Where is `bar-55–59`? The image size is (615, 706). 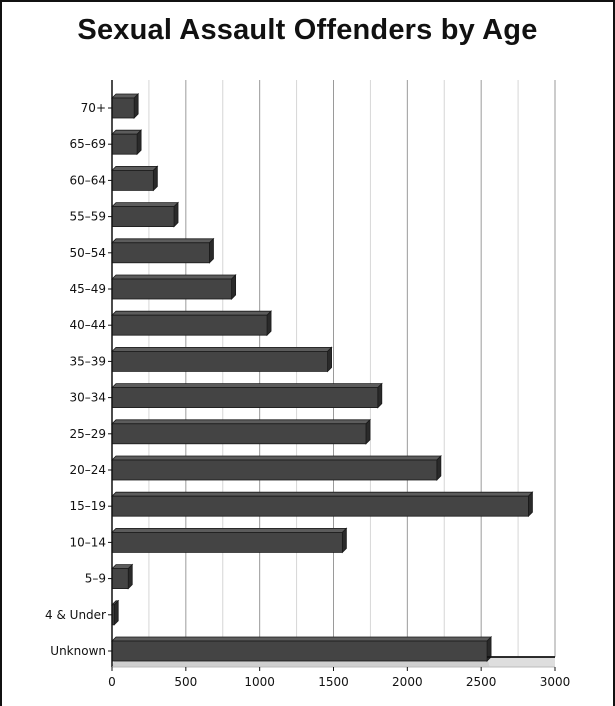
bar-55–59 is located at coordinates (145, 214).